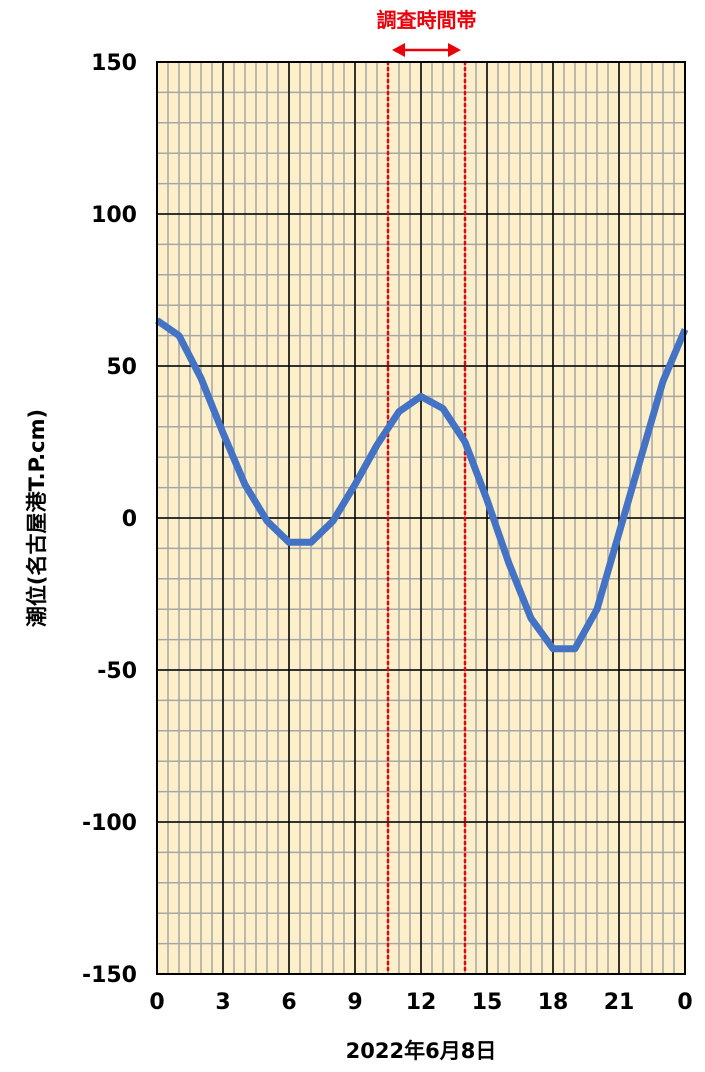 The height and width of the screenshot is (1072, 705). Describe the element at coordinates (427, 20) in the screenshot. I see `survey-period-label: 調査時間帯` at that location.